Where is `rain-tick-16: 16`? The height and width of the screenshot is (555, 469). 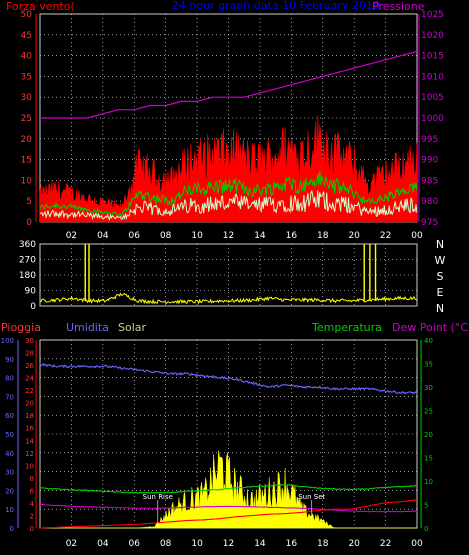 rain-tick-16: 16 is located at coordinates (29, 429).